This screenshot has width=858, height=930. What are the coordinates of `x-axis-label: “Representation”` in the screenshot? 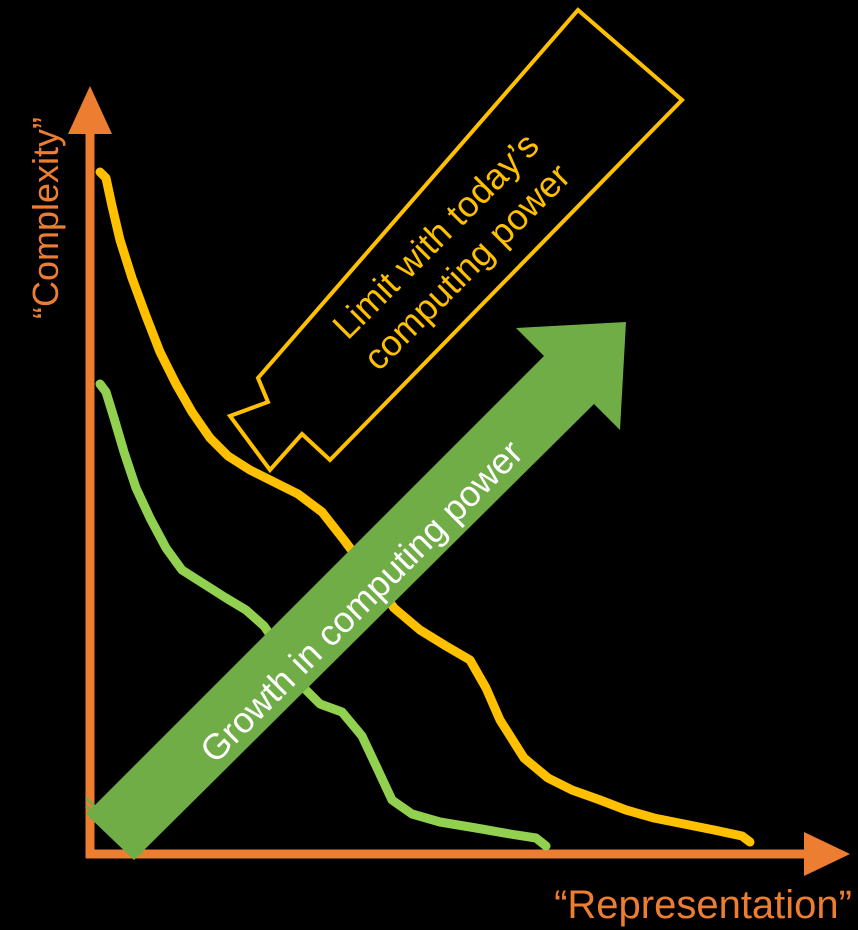 It's located at (703, 905).